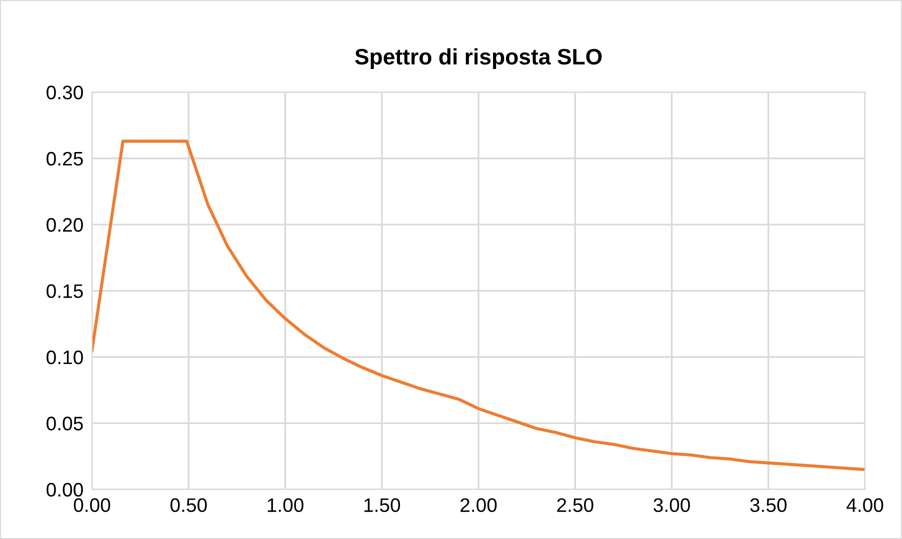 This screenshot has width=902, height=539. I want to click on y-tick-label: 0.00, so click(64, 489).